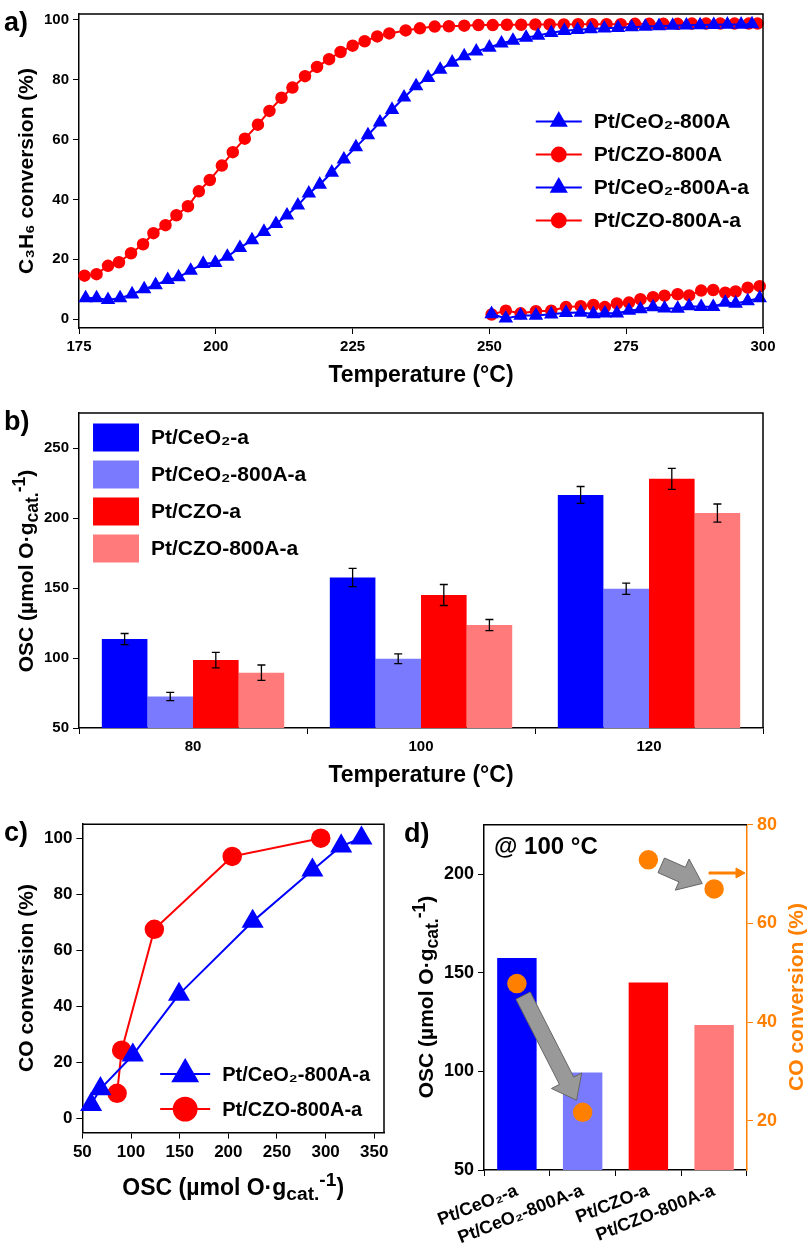 The width and height of the screenshot is (811, 1257). Describe the element at coordinates (233, 1187) in the screenshot. I see `x-axis-title: OSC (µmol O·g$_{cat.}$$^{-1}$)` at that location.